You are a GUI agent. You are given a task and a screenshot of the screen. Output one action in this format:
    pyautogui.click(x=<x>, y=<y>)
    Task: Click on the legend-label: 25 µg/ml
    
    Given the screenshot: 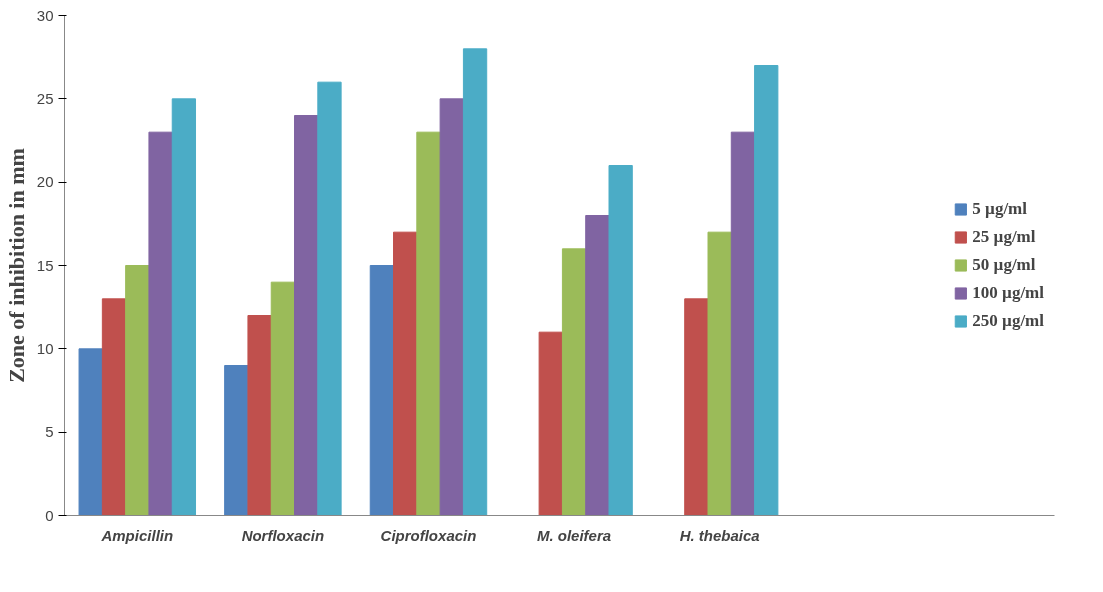 What is the action you would take?
    pyautogui.click(x=1004, y=237)
    